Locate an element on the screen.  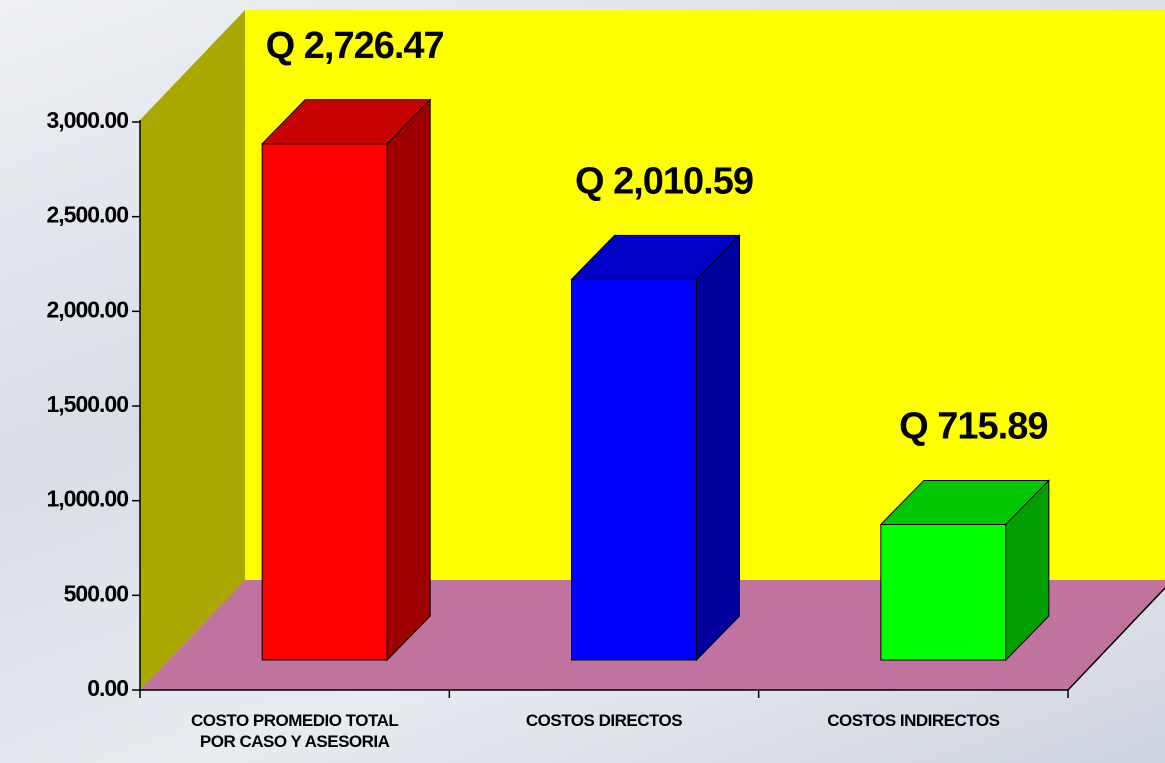
y-tick-label: 2,000.00 is located at coordinates (87, 309).